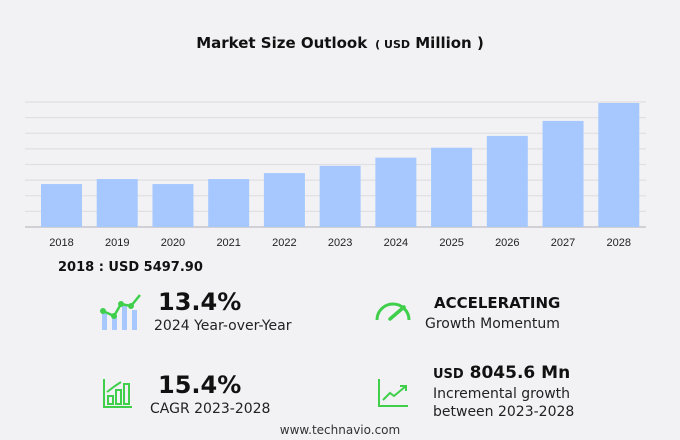 Image resolution: width=680 pixels, height=440 pixels. Describe the element at coordinates (173, 205) in the screenshot. I see `bar-2020` at that location.